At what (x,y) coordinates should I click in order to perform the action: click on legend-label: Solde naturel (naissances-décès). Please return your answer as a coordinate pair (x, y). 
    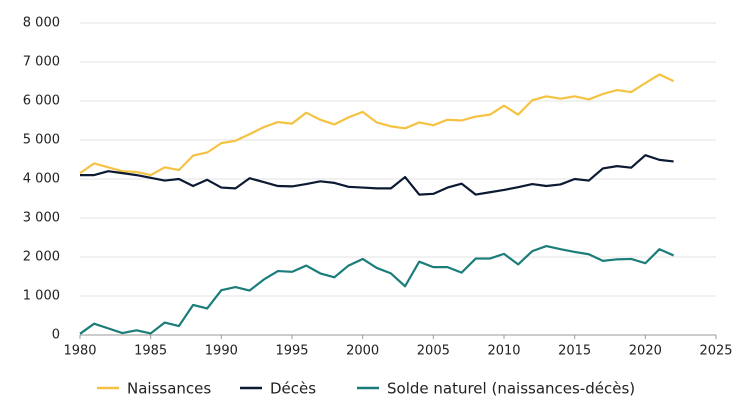
    Looking at the image, I should click on (511, 389).